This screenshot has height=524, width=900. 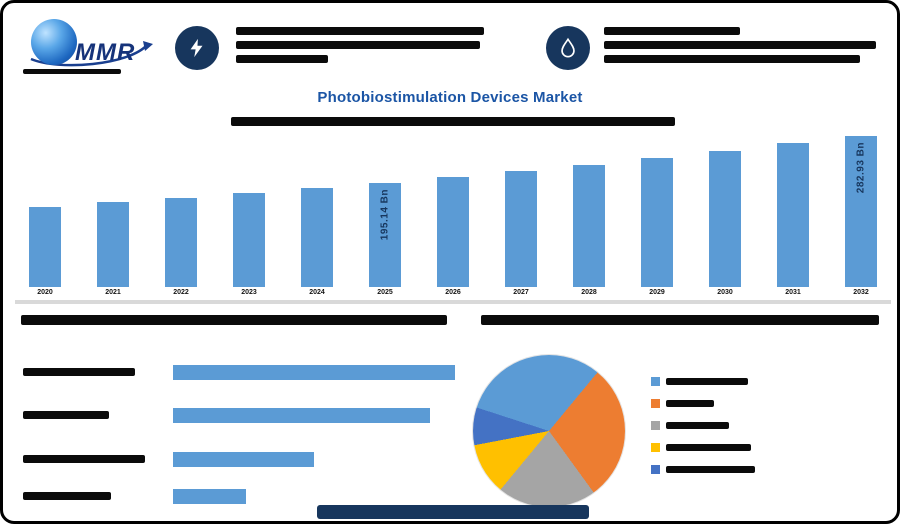 I want to click on year-label: 2020, so click(x=45, y=292).